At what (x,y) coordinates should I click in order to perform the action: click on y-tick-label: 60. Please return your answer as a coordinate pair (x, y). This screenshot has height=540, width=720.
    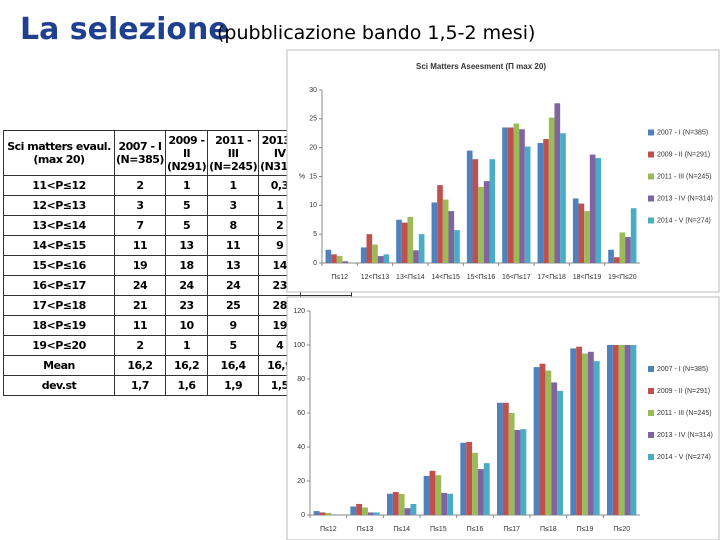
    Looking at the image, I should click on (301, 413).